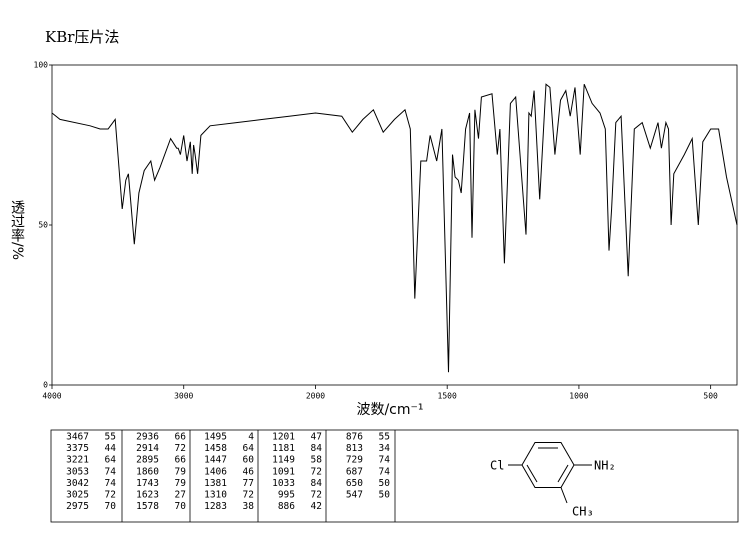  I want to click on peak-wavenumber: 1743, so click(147, 483).